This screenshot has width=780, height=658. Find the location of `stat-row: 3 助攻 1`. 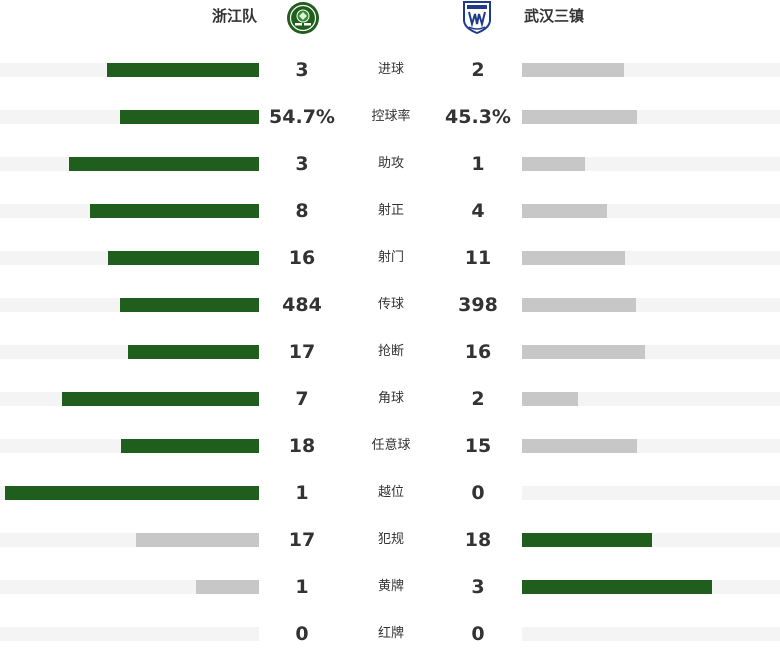

stat-row: 3 助攻 1 is located at coordinates (390, 164).